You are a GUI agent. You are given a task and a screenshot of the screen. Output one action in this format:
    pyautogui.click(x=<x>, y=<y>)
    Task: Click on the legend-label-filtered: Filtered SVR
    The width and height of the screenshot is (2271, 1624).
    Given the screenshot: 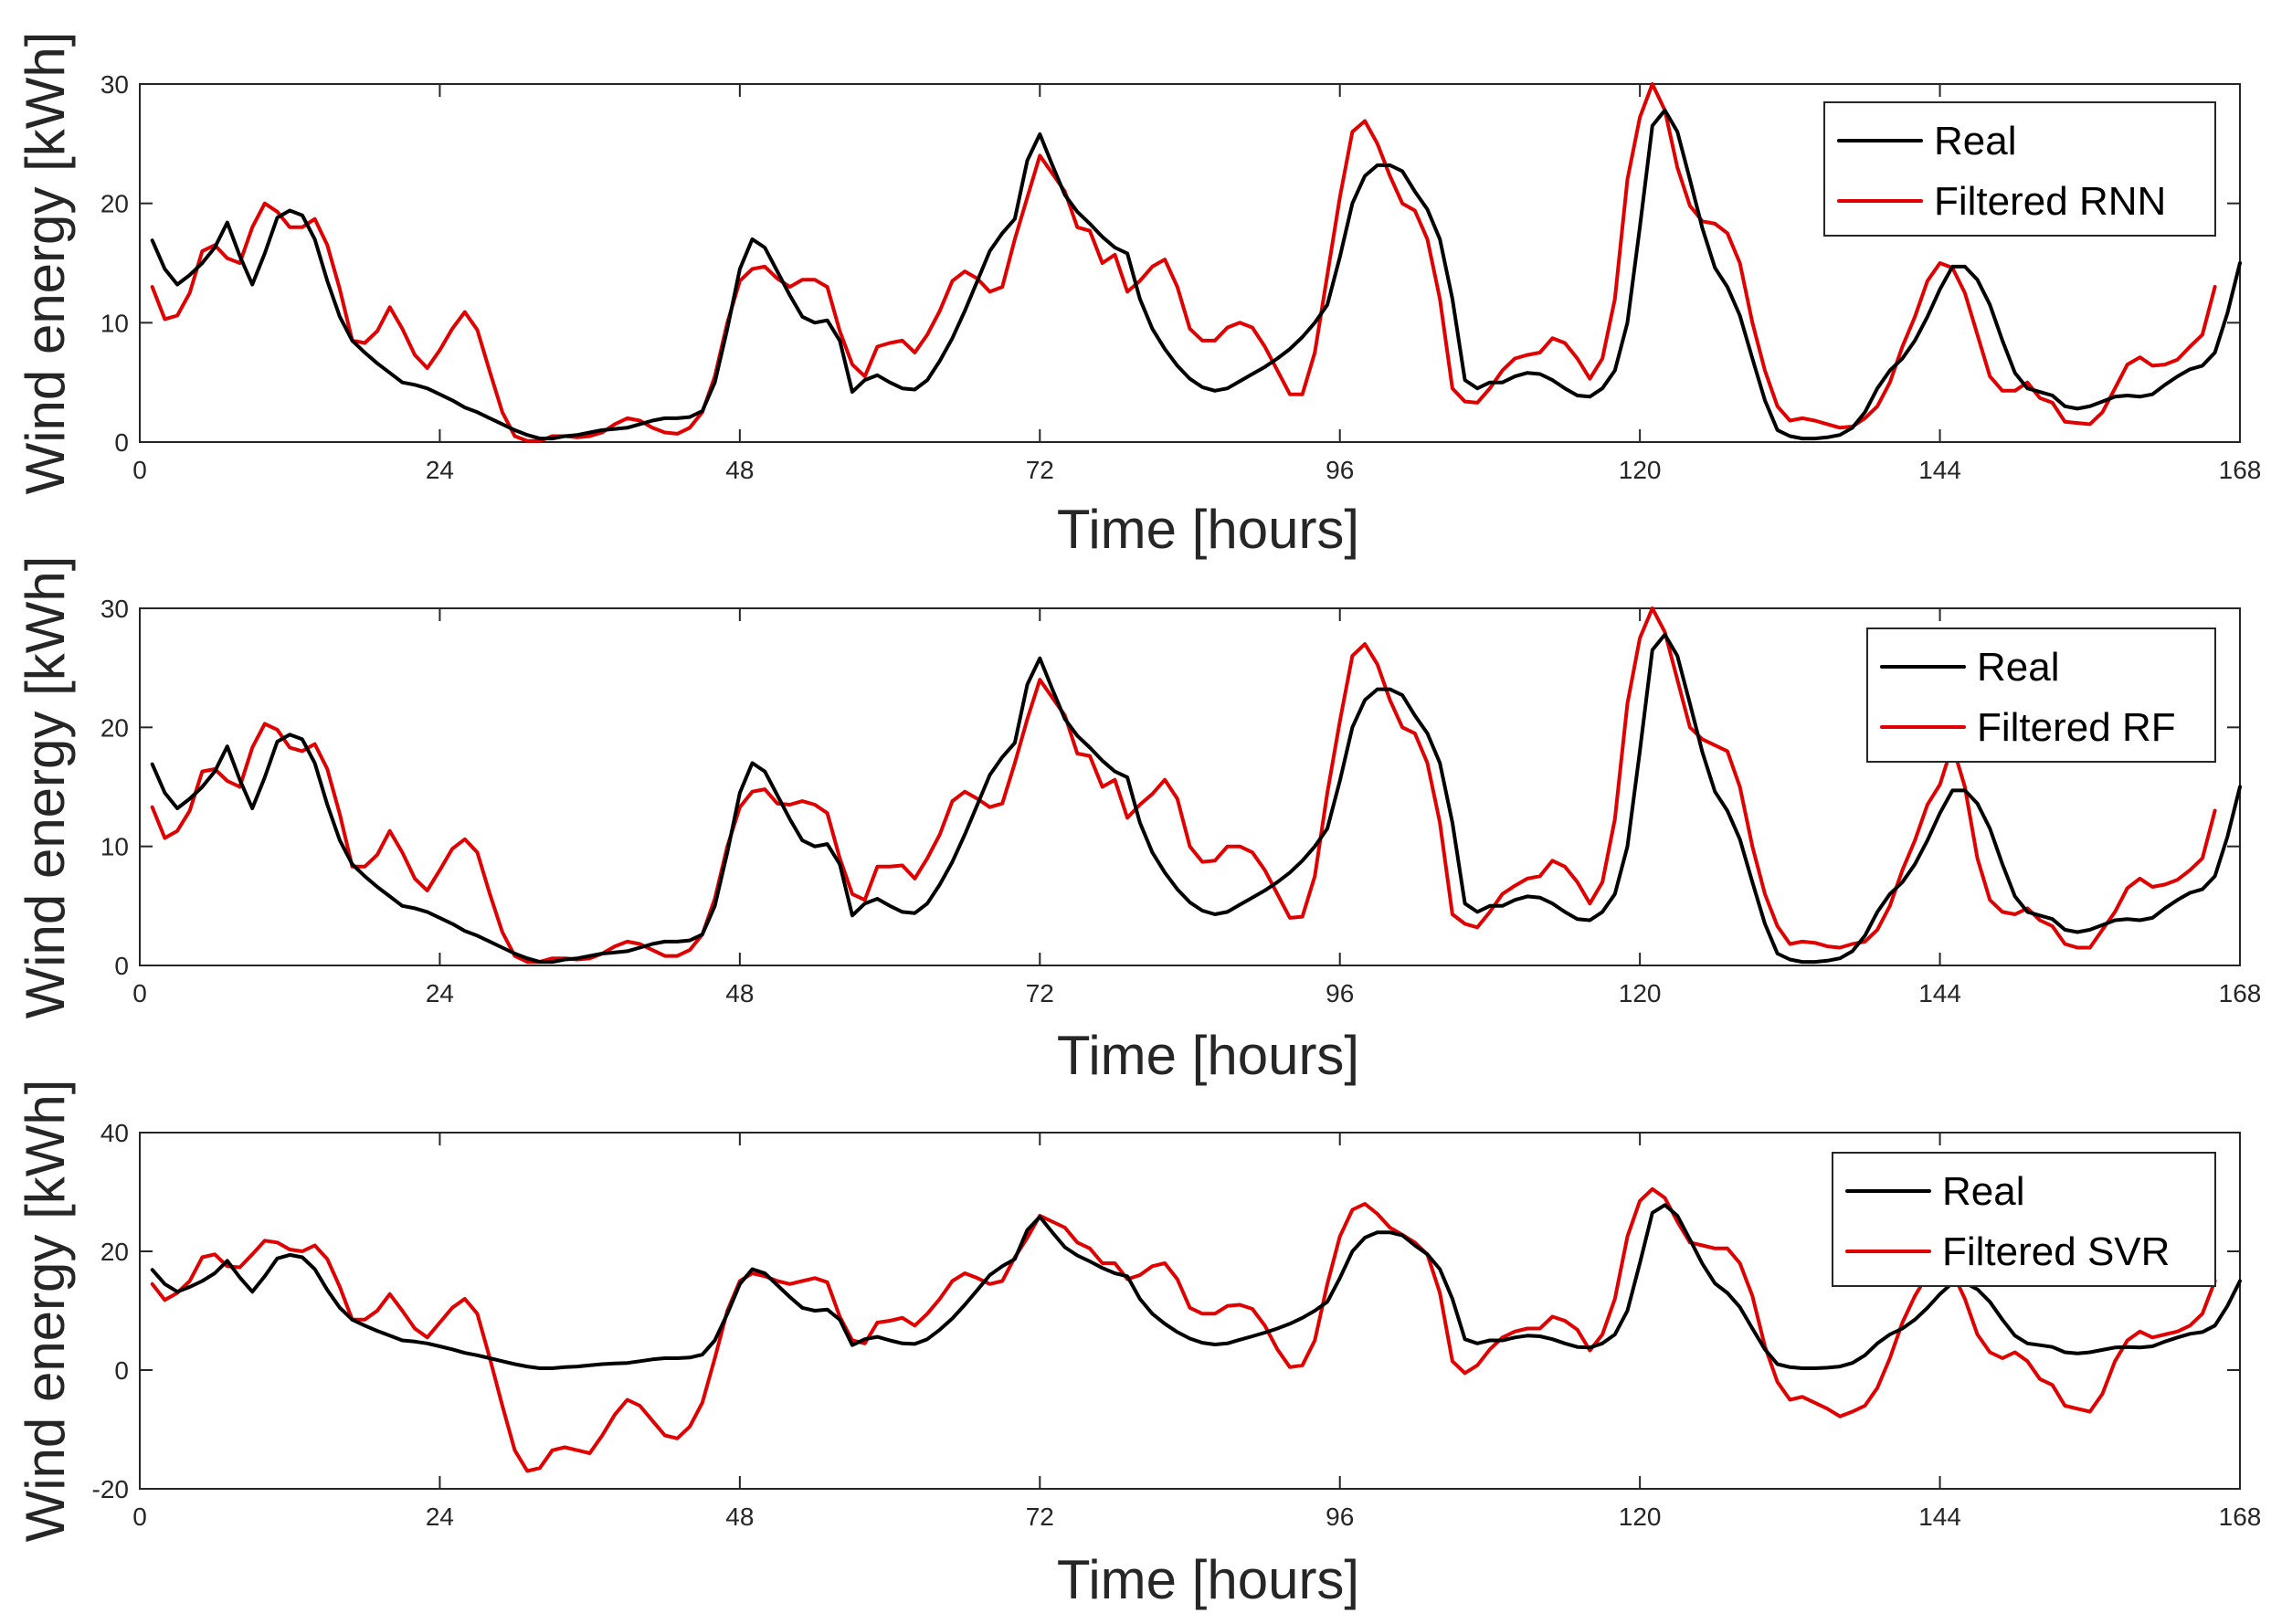 What is the action you would take?
    pyautogui.click(x=2056, y=1252)
    